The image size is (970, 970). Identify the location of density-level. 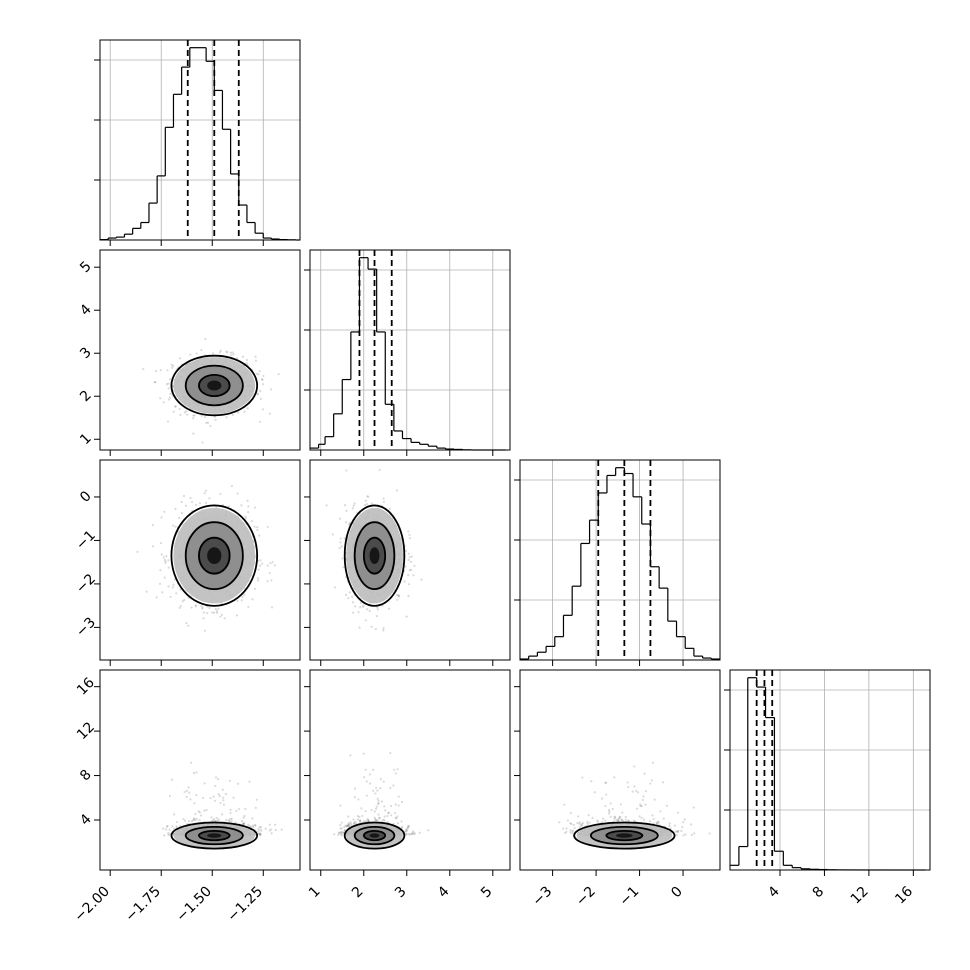
(214, 385).